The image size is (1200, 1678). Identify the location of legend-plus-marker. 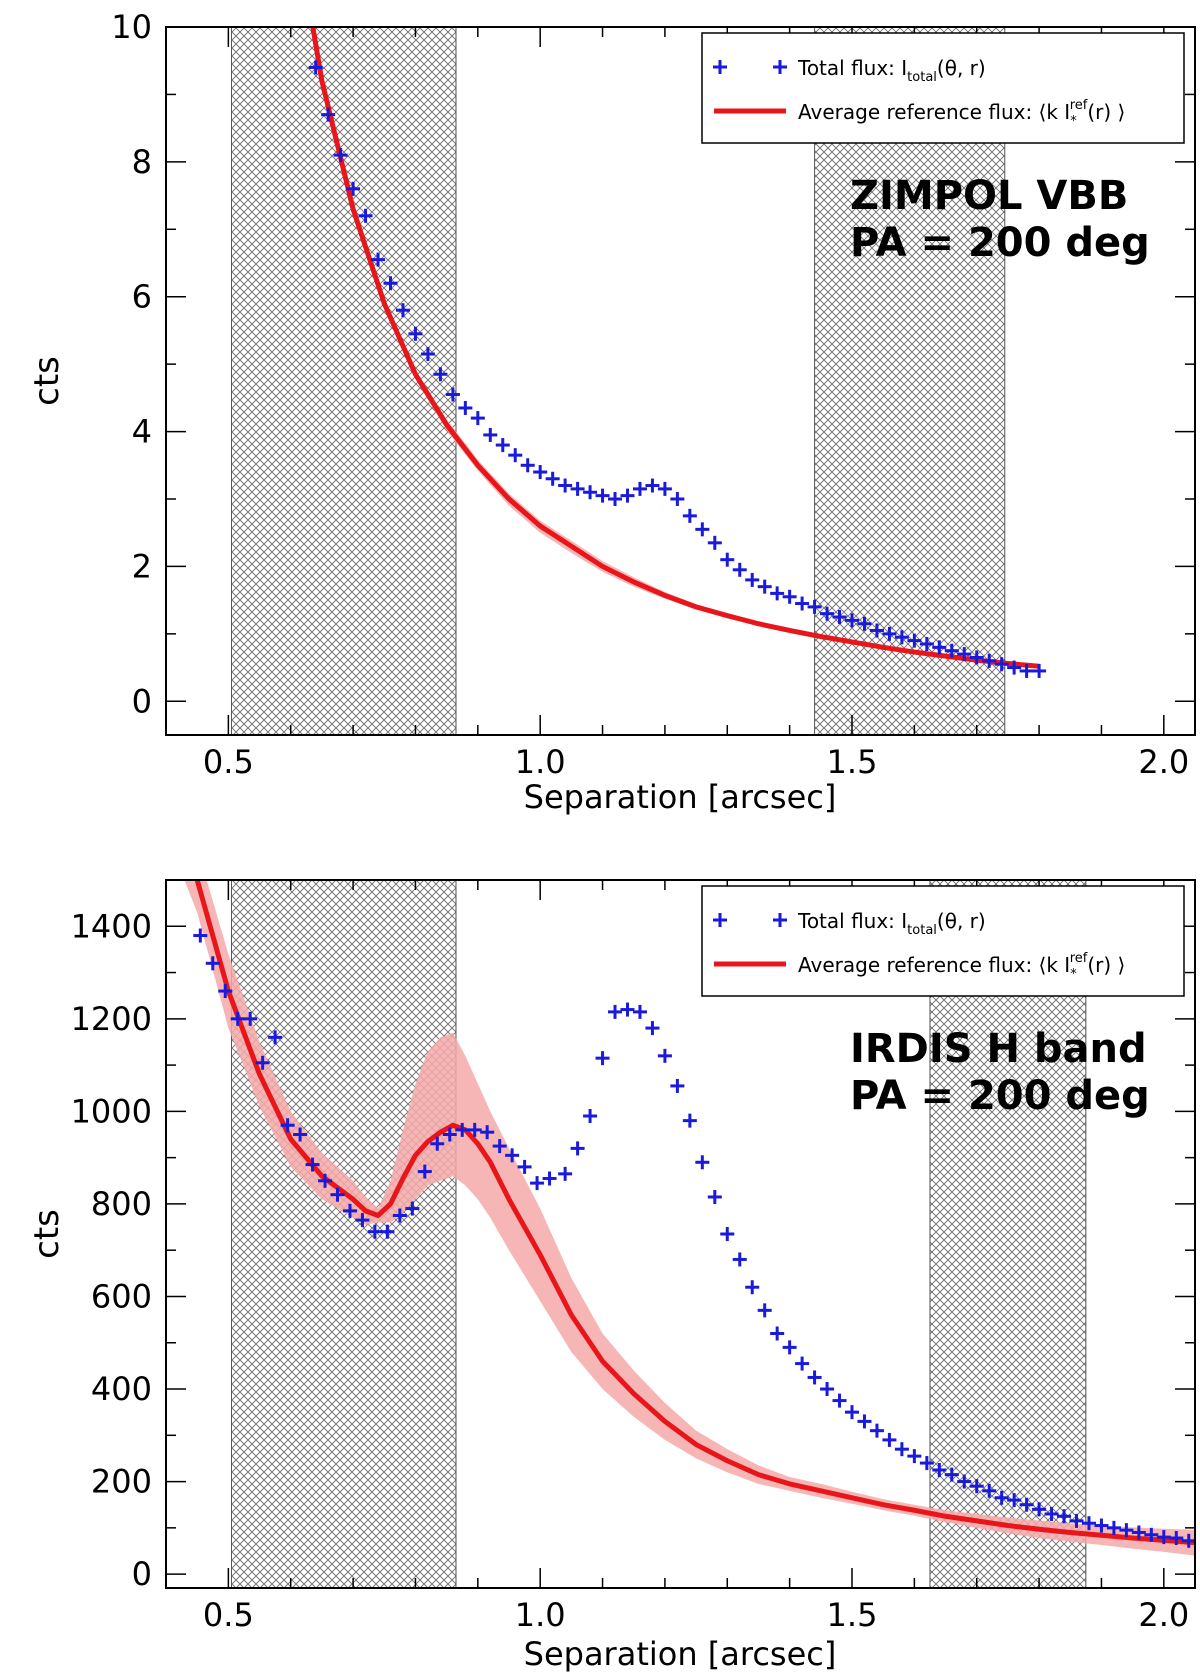
(720, 67).